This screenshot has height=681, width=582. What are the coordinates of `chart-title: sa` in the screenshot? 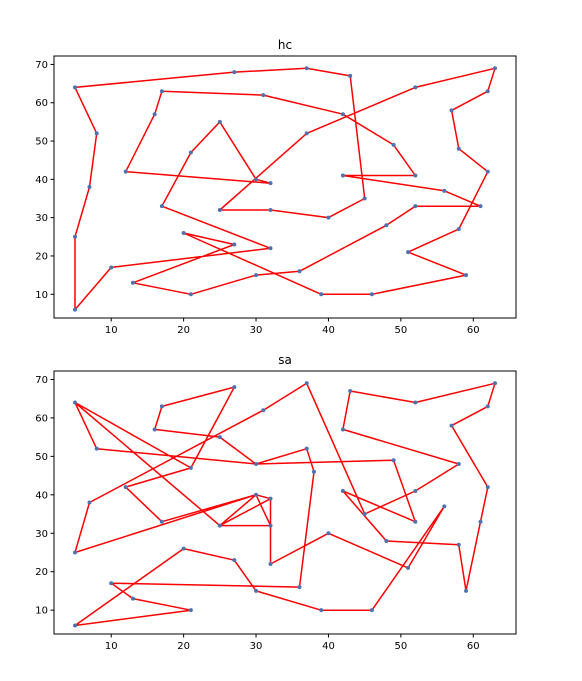 It's located at (285, 360).